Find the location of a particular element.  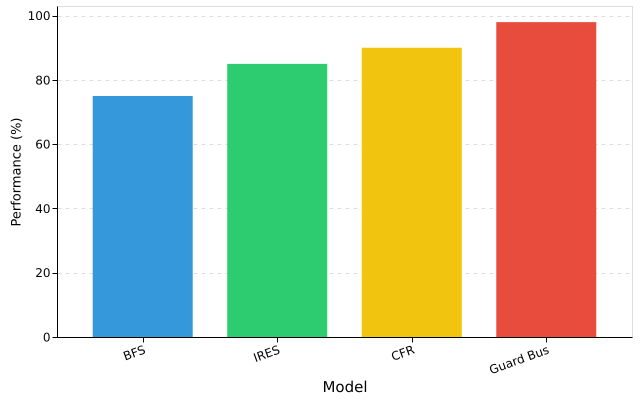

x-axis-title: Model is located at coordinates (345, 387).